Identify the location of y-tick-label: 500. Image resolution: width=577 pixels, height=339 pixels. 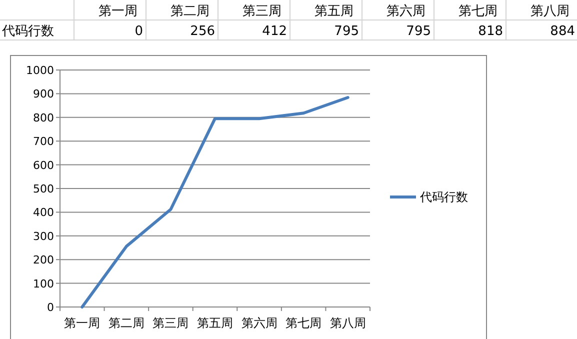
(43, 189).